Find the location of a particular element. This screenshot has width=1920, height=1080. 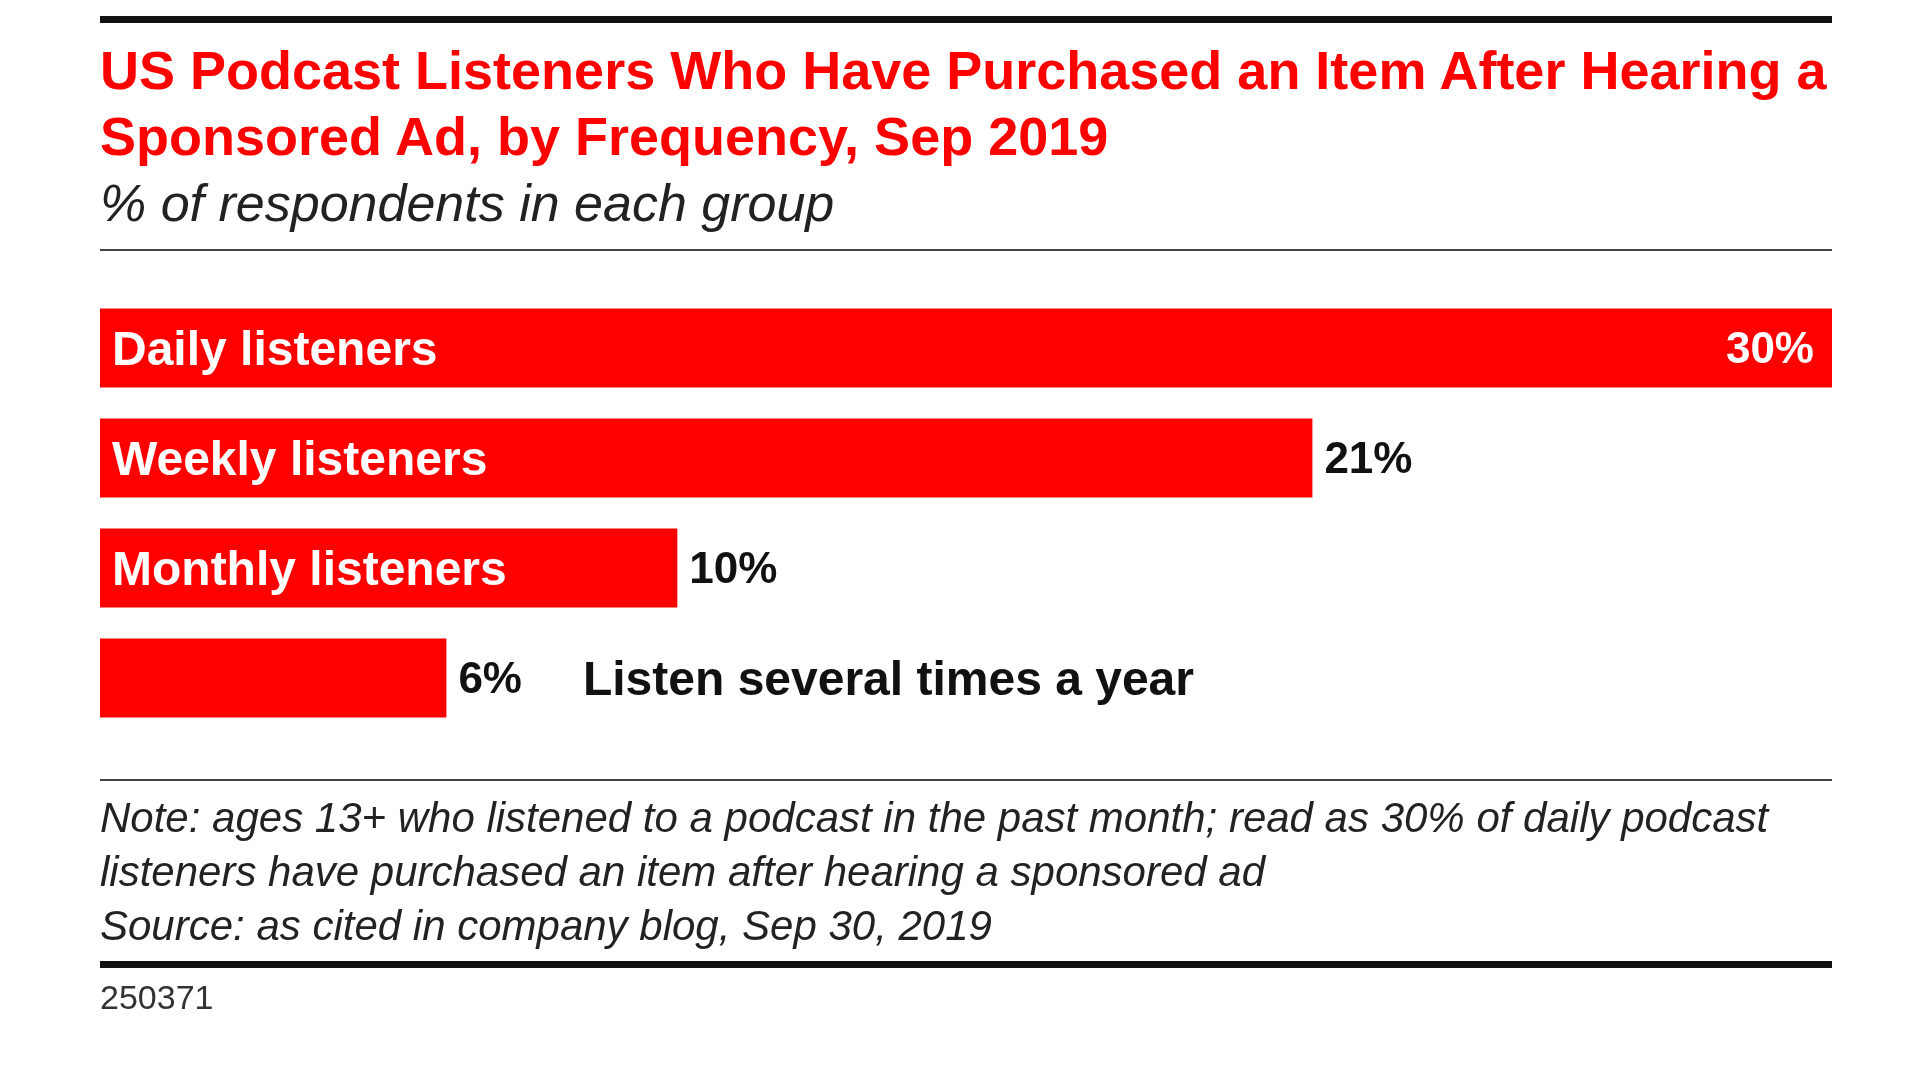

chart-title: US Podcast Listeners Who Have Purchased an Item After Hearing a Sponsored Ad, by Frequency, Sep 2019 is located at coordinates (964, 103).